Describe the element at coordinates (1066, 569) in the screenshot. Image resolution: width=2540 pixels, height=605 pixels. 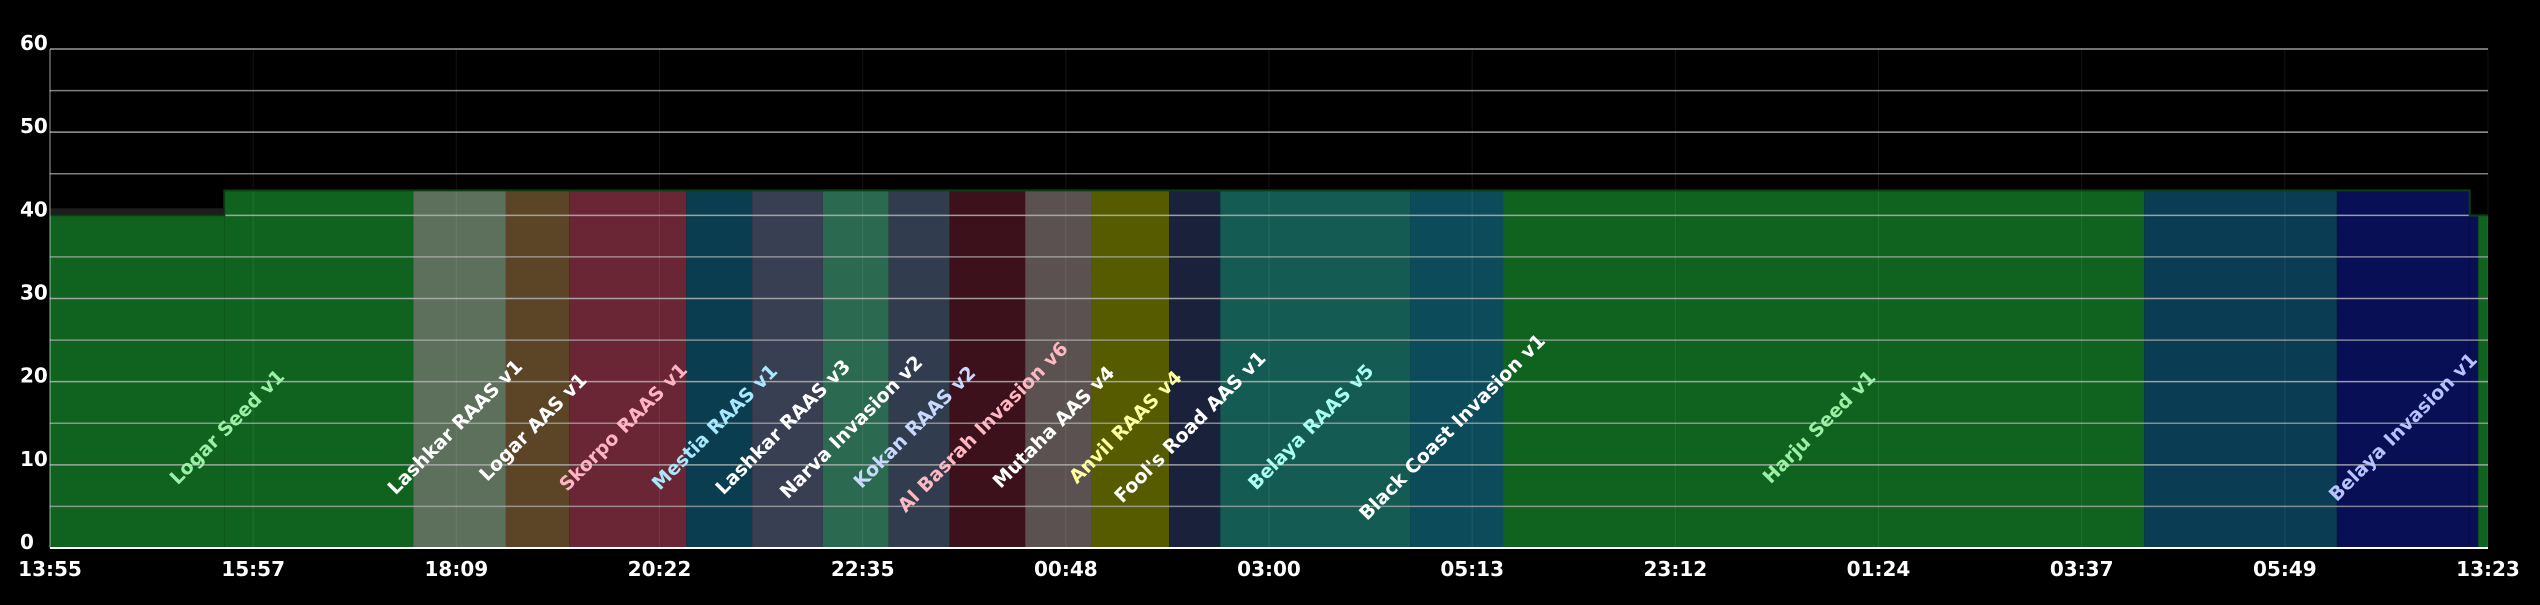
I see `x-tick-label: 00:48` at that location.